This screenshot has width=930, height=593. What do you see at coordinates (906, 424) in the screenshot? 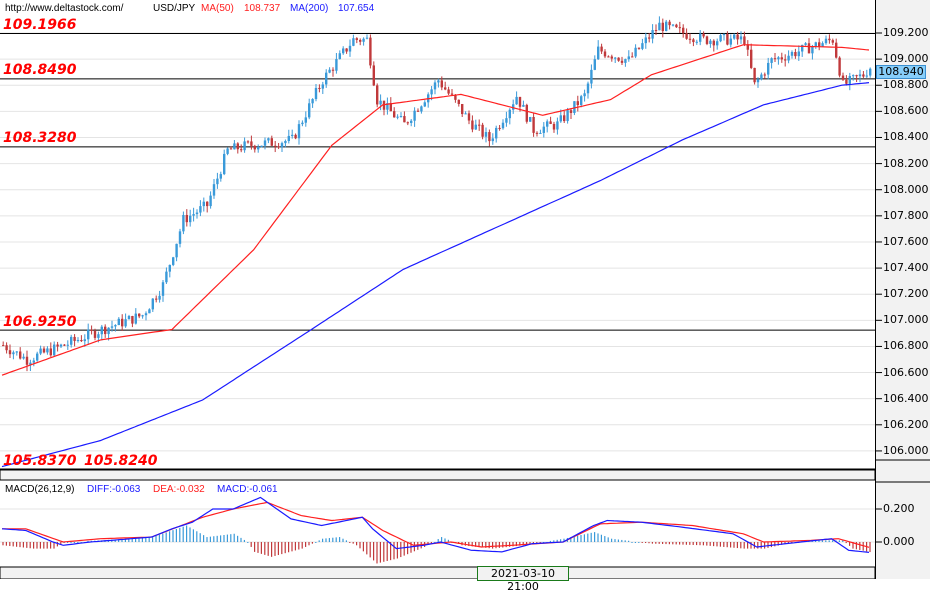
I see `price-tick-label: 106.200` at bounding box center [906, 424].